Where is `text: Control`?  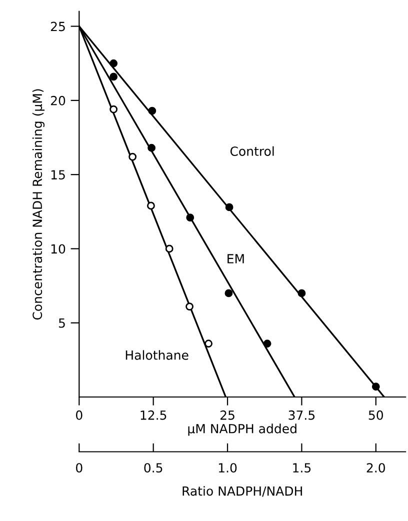
text: Control is located at coordinates (252, 151).